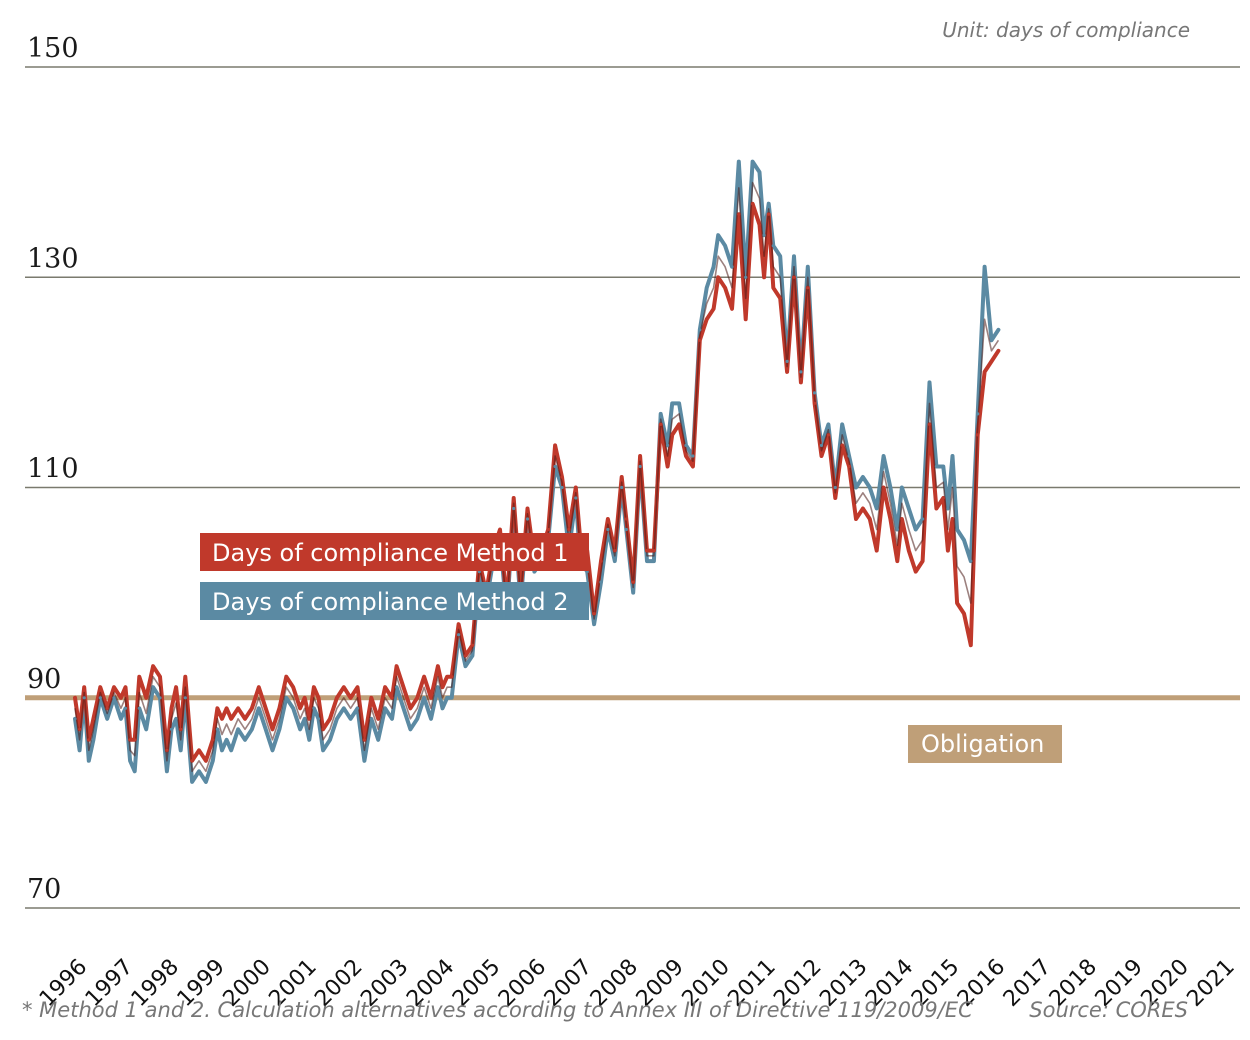 This screenshot has height=1040, width=1250. What do you see at coordinates (53, 48) in the screenshot?
I see `y-tick-label: 150` at bounding box center [53, 48].